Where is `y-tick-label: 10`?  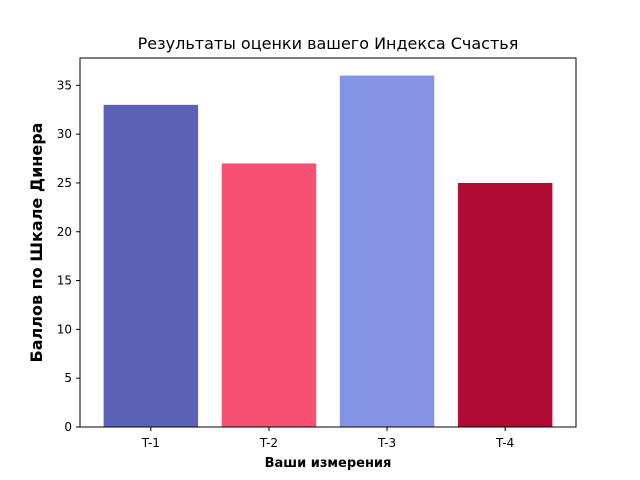
y-tick-label: 10 is located at coordinates (64, 329).